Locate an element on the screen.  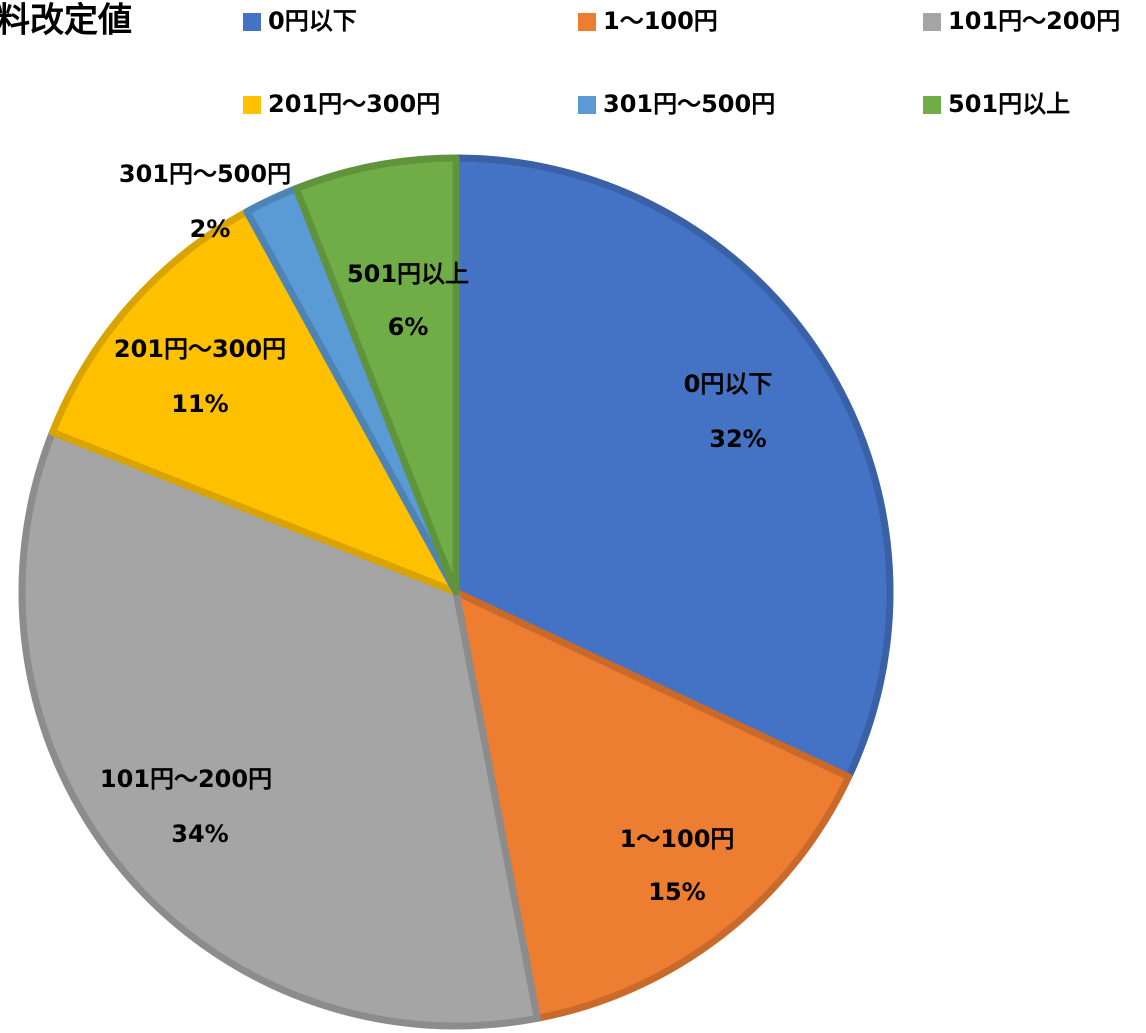
chart-title: 料改定値 is located at coordinates (66, 21).